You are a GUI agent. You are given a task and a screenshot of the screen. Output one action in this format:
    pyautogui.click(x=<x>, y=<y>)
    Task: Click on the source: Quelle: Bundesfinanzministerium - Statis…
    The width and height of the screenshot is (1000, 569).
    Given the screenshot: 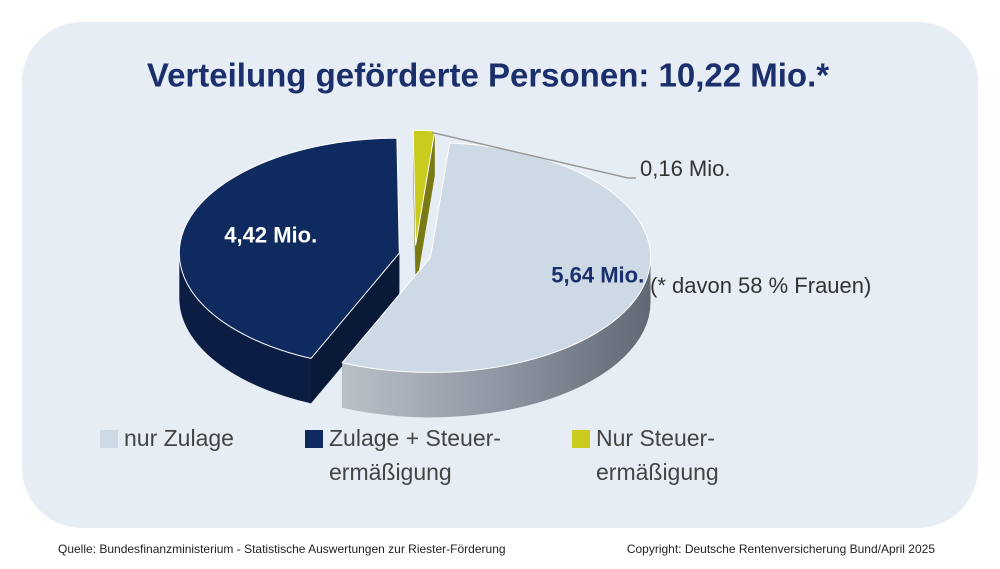 What is the action you would take?
    pyautogui.click(x=282, y=549)
    